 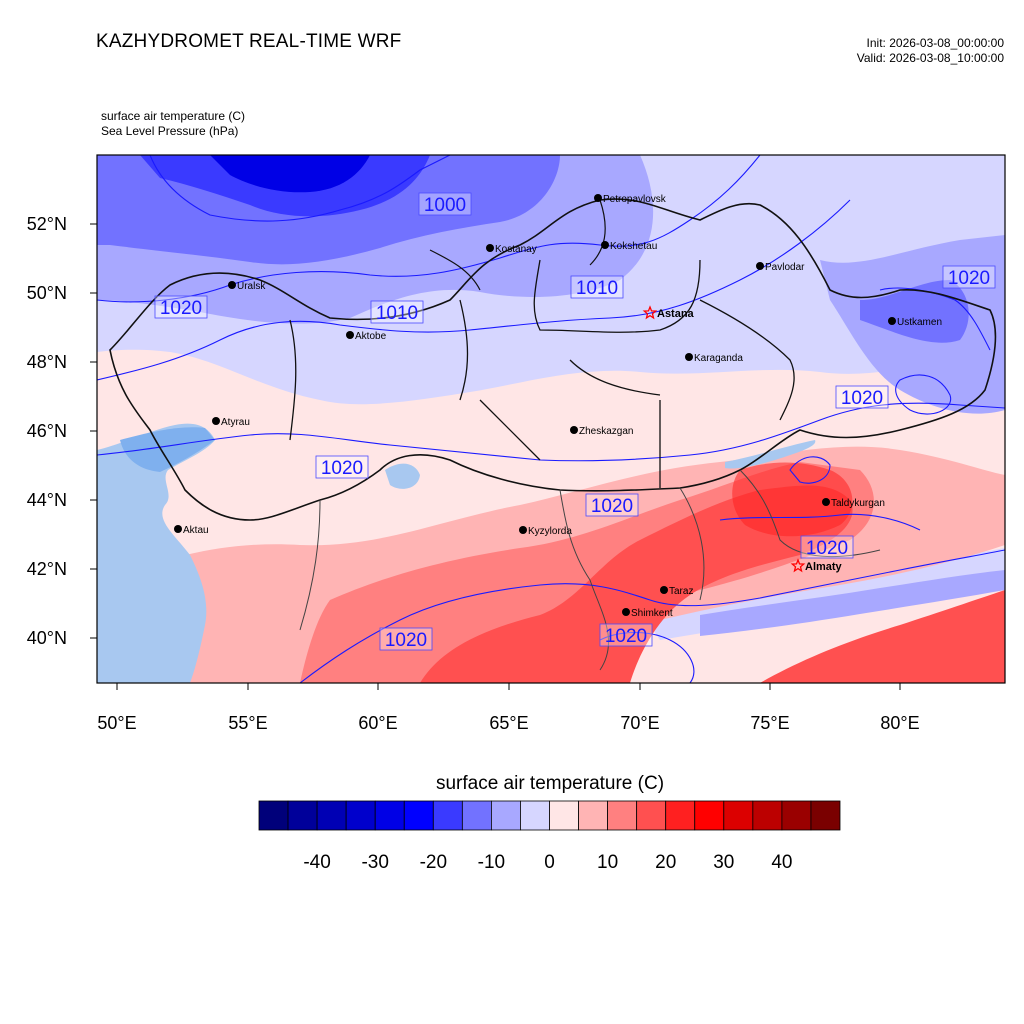 I want to click on city-label: Shimkent, so click(x=652, y=613).